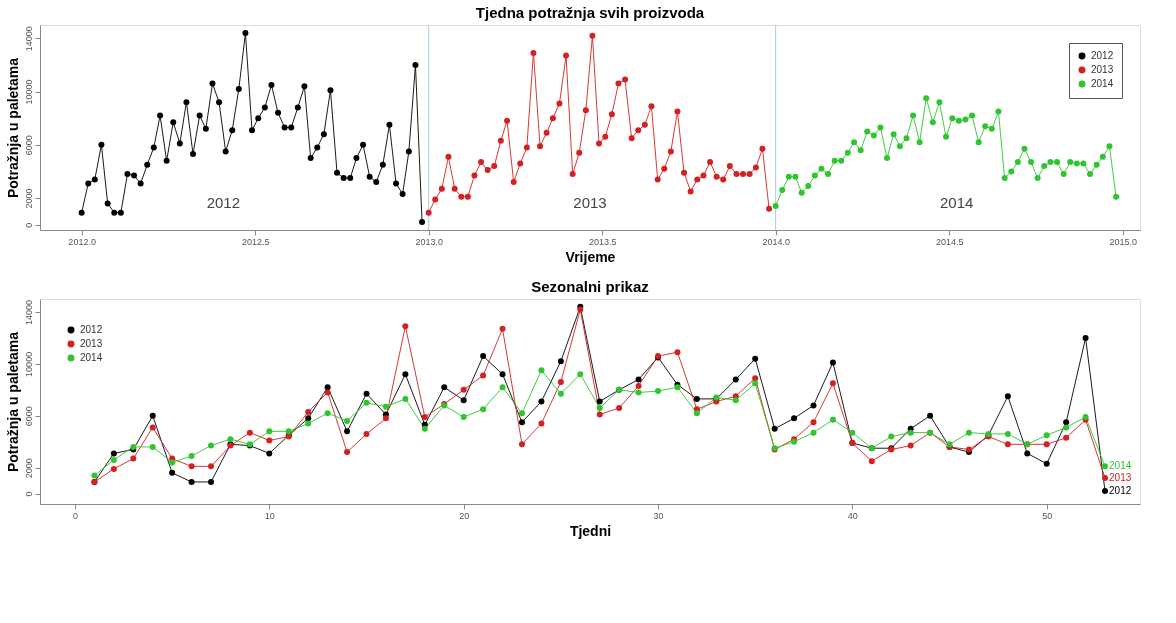 The image size is (1176, 623). I want to click on x-tick-label: 30, so click(658, 515).